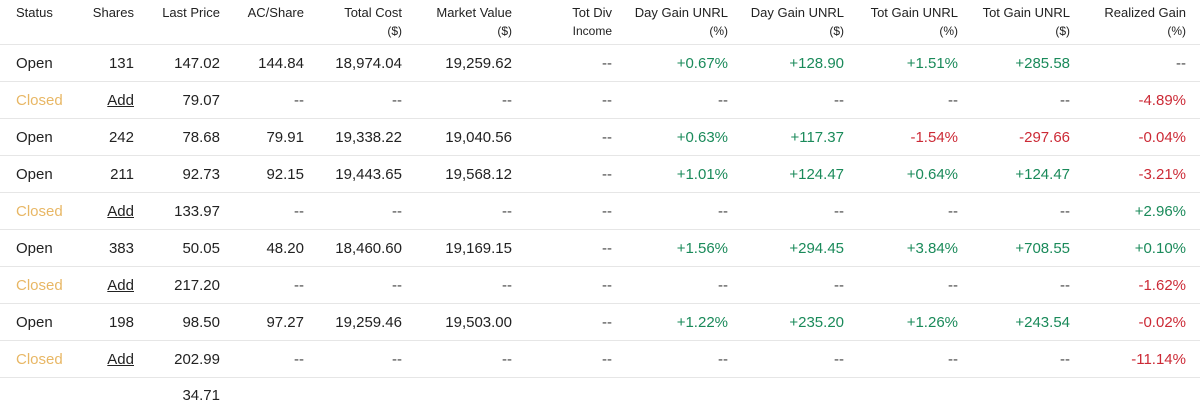  Describe the element at coordinates (191, 22) in the screenshot. I see `column-header-last: Last Price` at that location.